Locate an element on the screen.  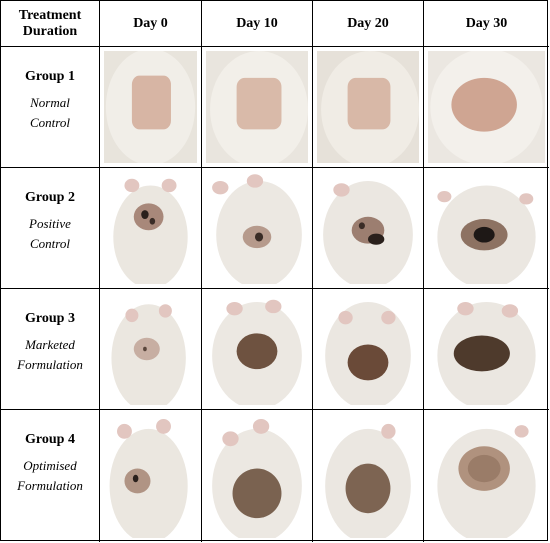
photo-group1-day0 is located at coordinates (151, 107).